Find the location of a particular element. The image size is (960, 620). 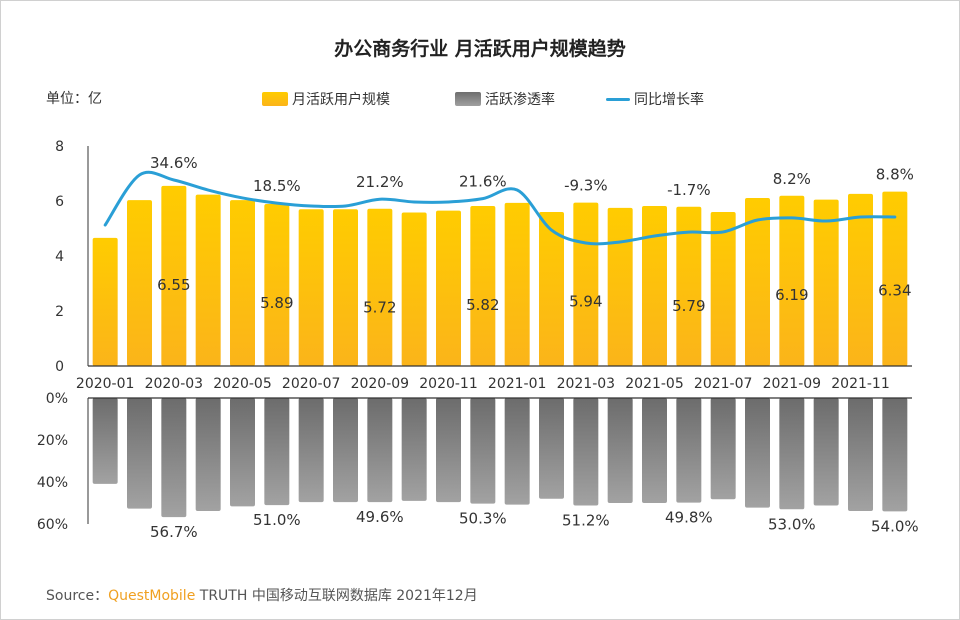

y-tick-label-top: 0 is located at coordinates (59, 367).